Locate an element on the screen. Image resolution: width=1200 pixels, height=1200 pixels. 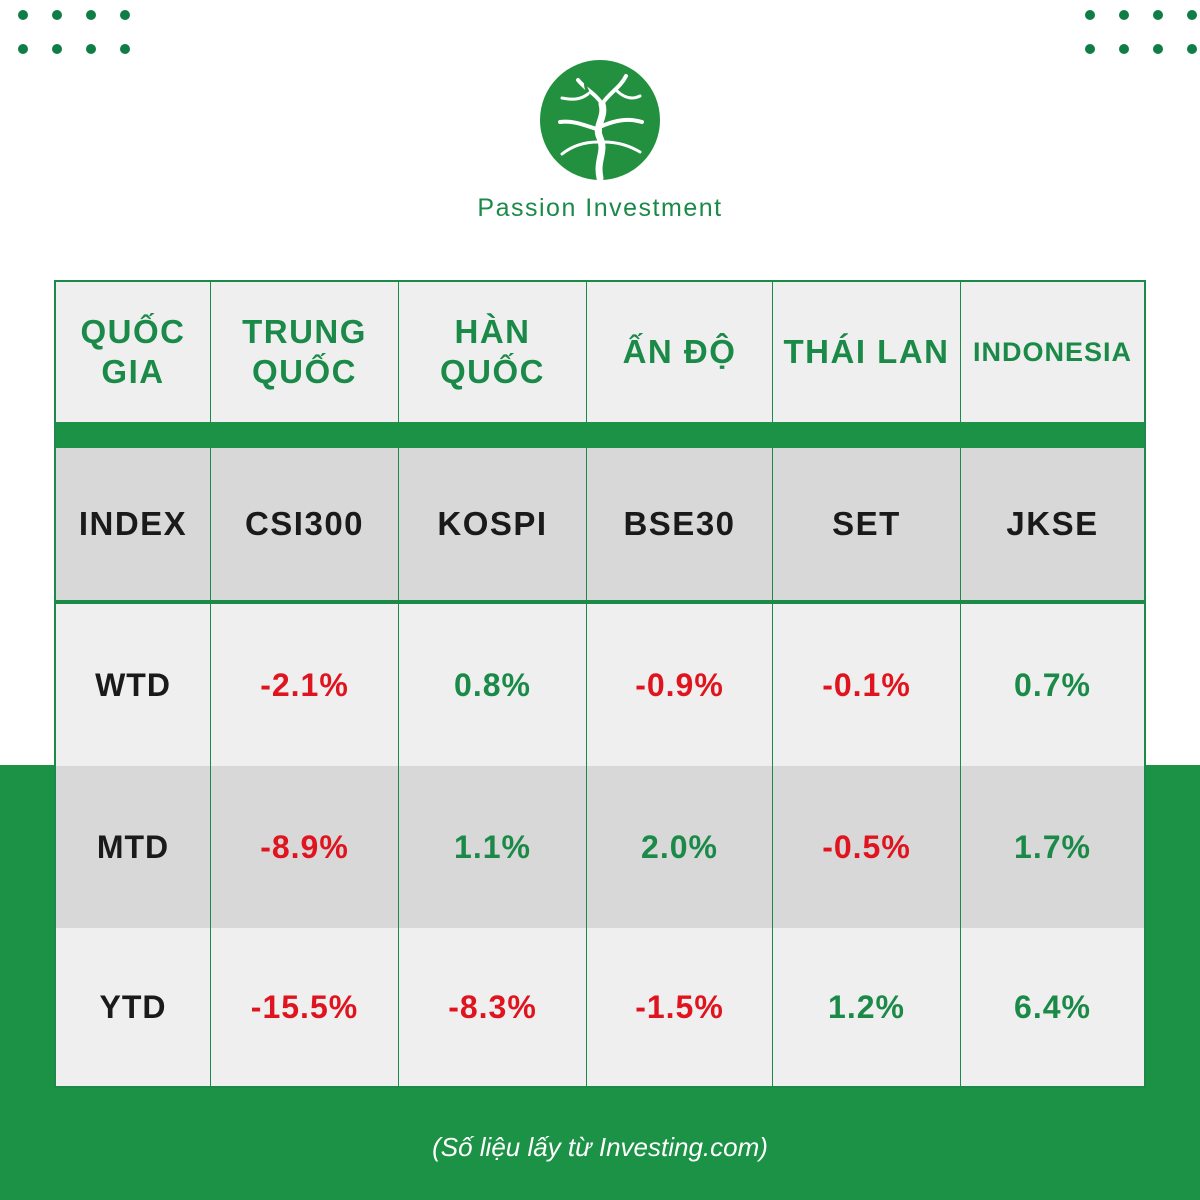
table-row-ytd: YTD -15.5% -8.3% -1.5% 1.2% 6.4% is located at coordinates (600, 1007).